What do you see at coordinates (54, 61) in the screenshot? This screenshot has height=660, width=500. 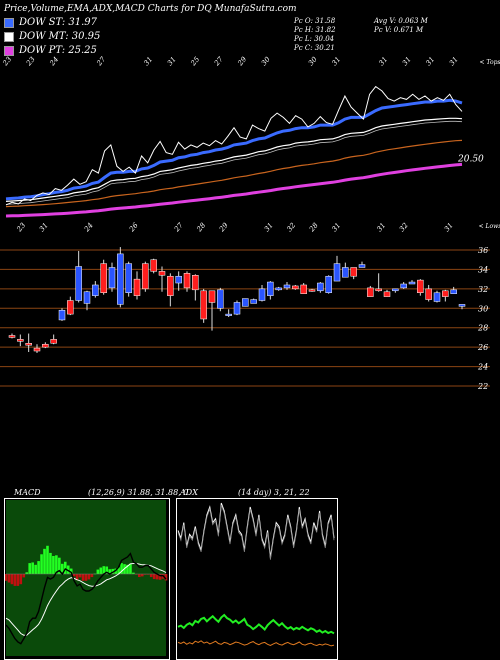 I see `top-date-label: 24` at bounding box center [54, 61].